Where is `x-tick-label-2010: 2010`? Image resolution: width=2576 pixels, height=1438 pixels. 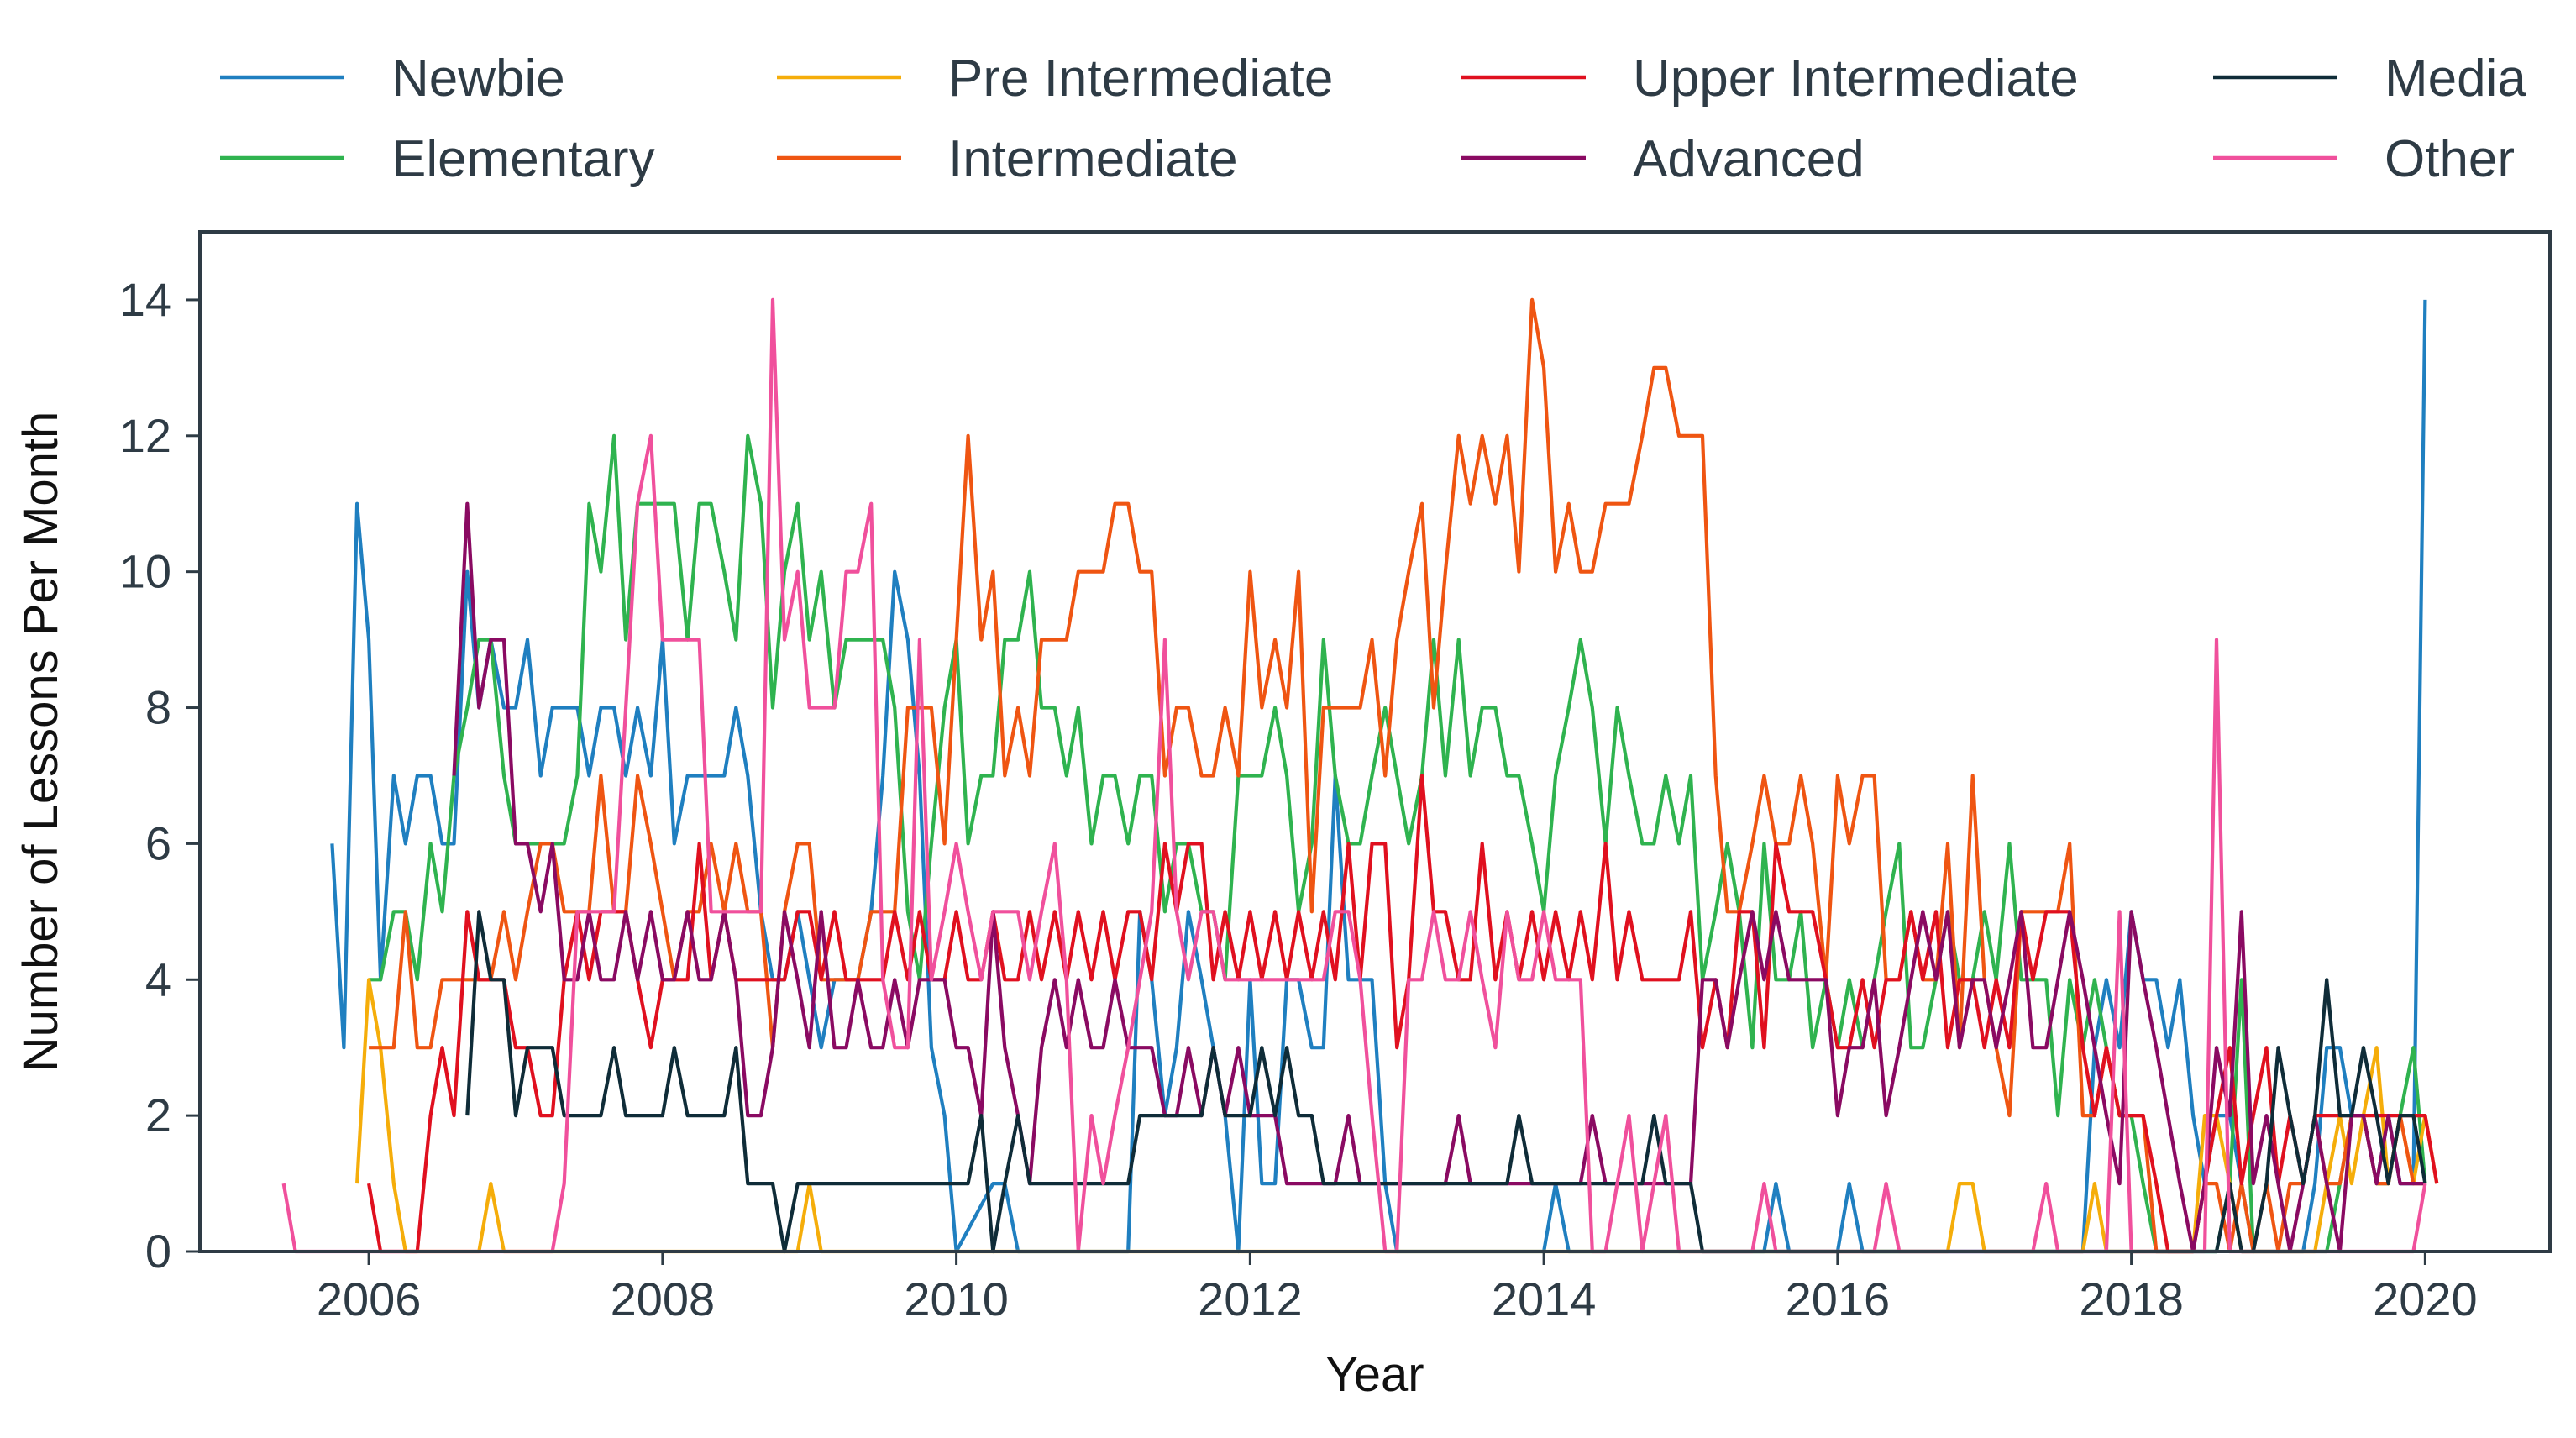
x-tick-label-2010: 2010 is located at coordinates (956, 1299).